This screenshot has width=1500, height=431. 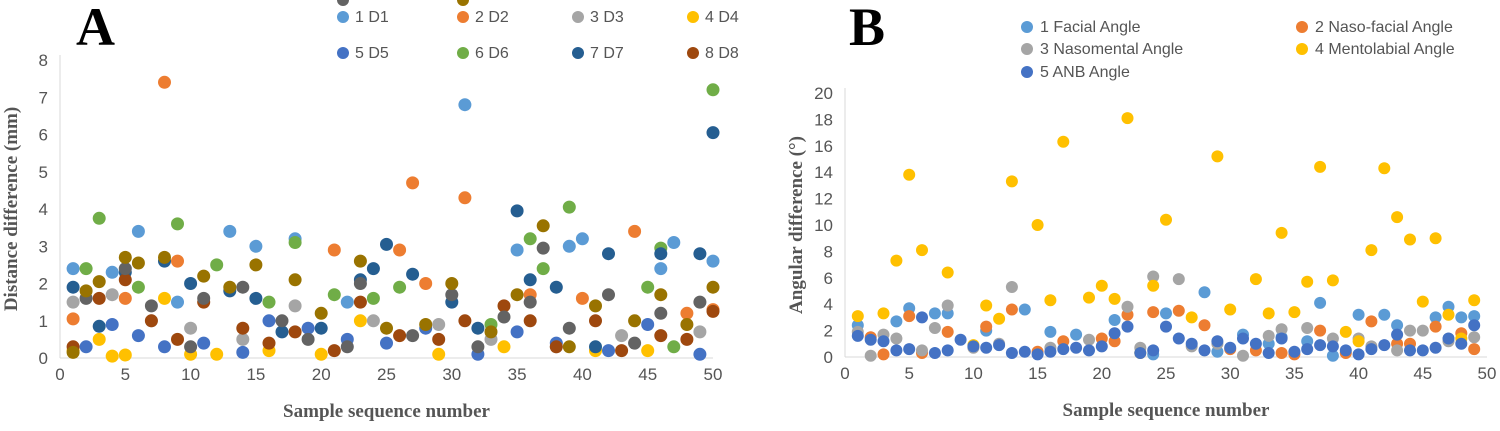 I want to click on x-tick-label: 15, so click(x=255, y=374).